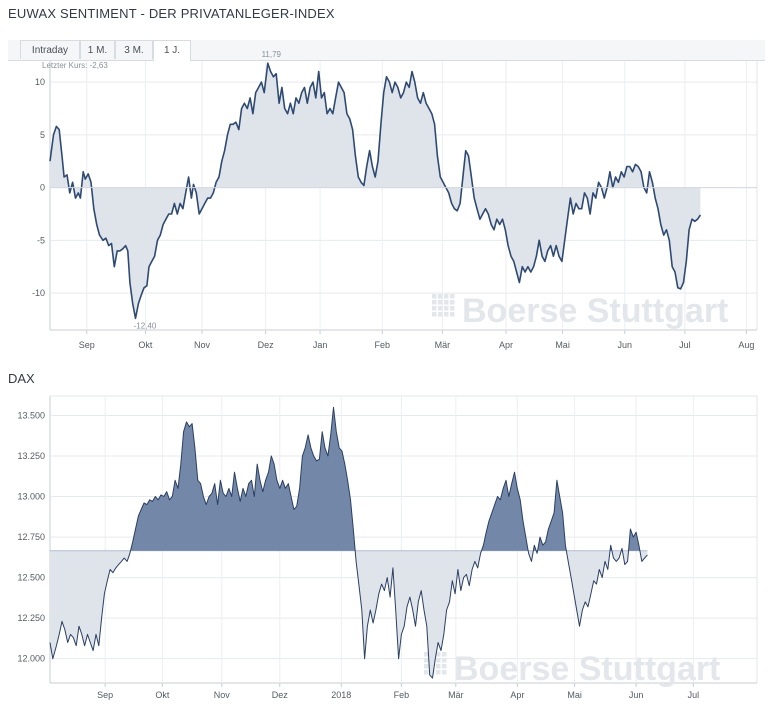 Image resolution: width=768 pixels, height=704 pixels. I want to click on chart2-watermark-group: Boerse Stuttgart, so click(572, 669).